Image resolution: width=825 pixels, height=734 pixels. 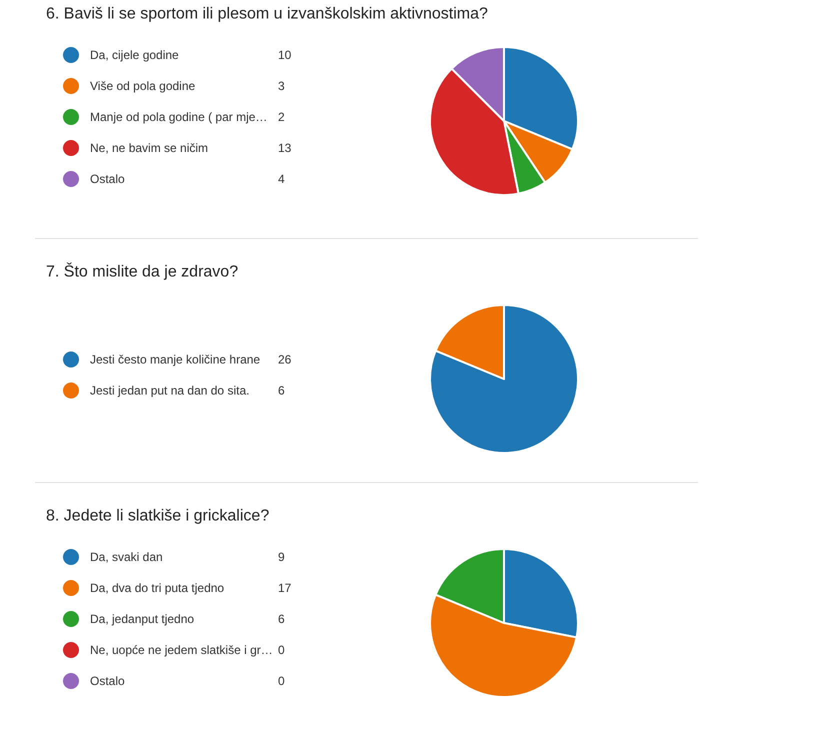 What do you see at coordinates (142, 619) in the screenshot?
I see `legend-label: Da, jedanput tjedno` at bounding box center [142, 619].